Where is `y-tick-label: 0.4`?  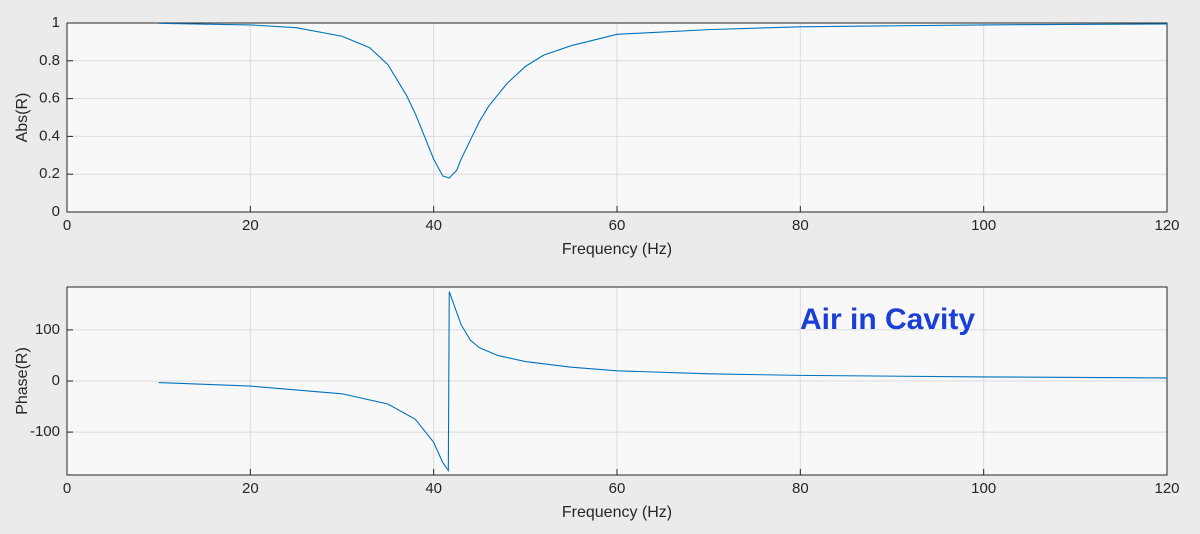 y-tick-label: 0.4 is located at coordinates (49, 135).